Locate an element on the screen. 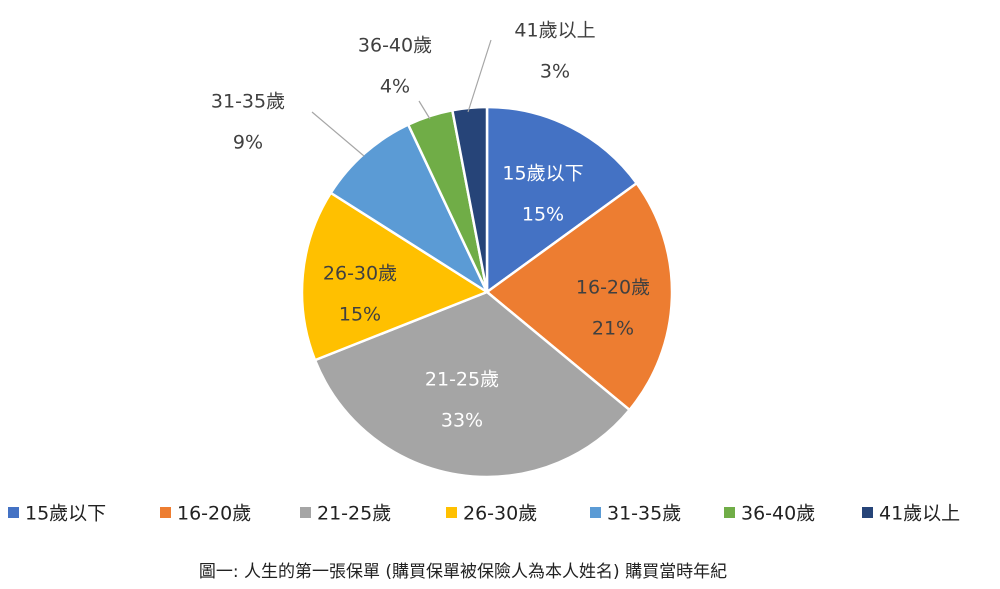  slice-category-label: 21-25歲 is located at coordinates (462, 380).